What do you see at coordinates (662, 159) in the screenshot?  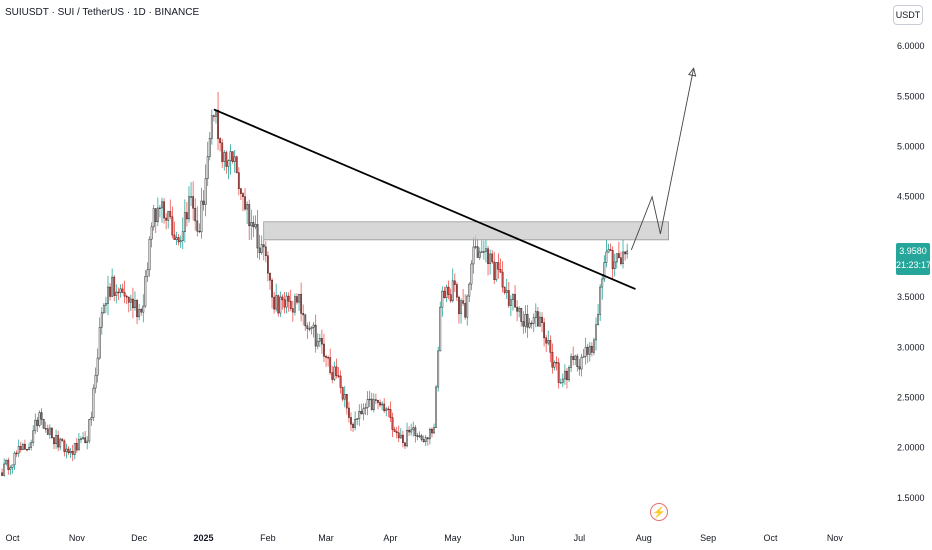 I see `projection-path` at bounding box center [662, 159].